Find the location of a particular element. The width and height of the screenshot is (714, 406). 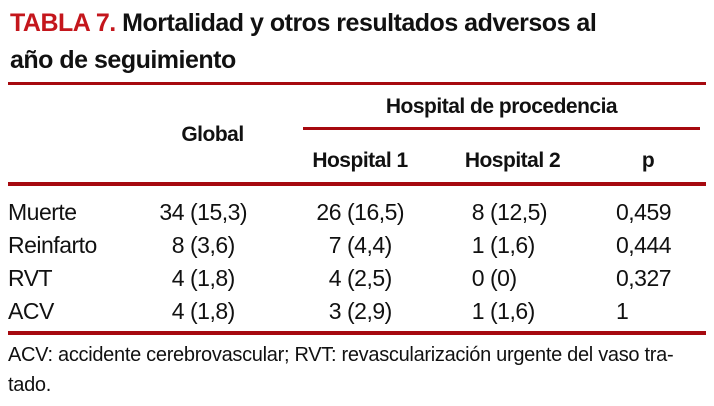

cell-p-value: 0,327 is located at coordinates (644, 278).